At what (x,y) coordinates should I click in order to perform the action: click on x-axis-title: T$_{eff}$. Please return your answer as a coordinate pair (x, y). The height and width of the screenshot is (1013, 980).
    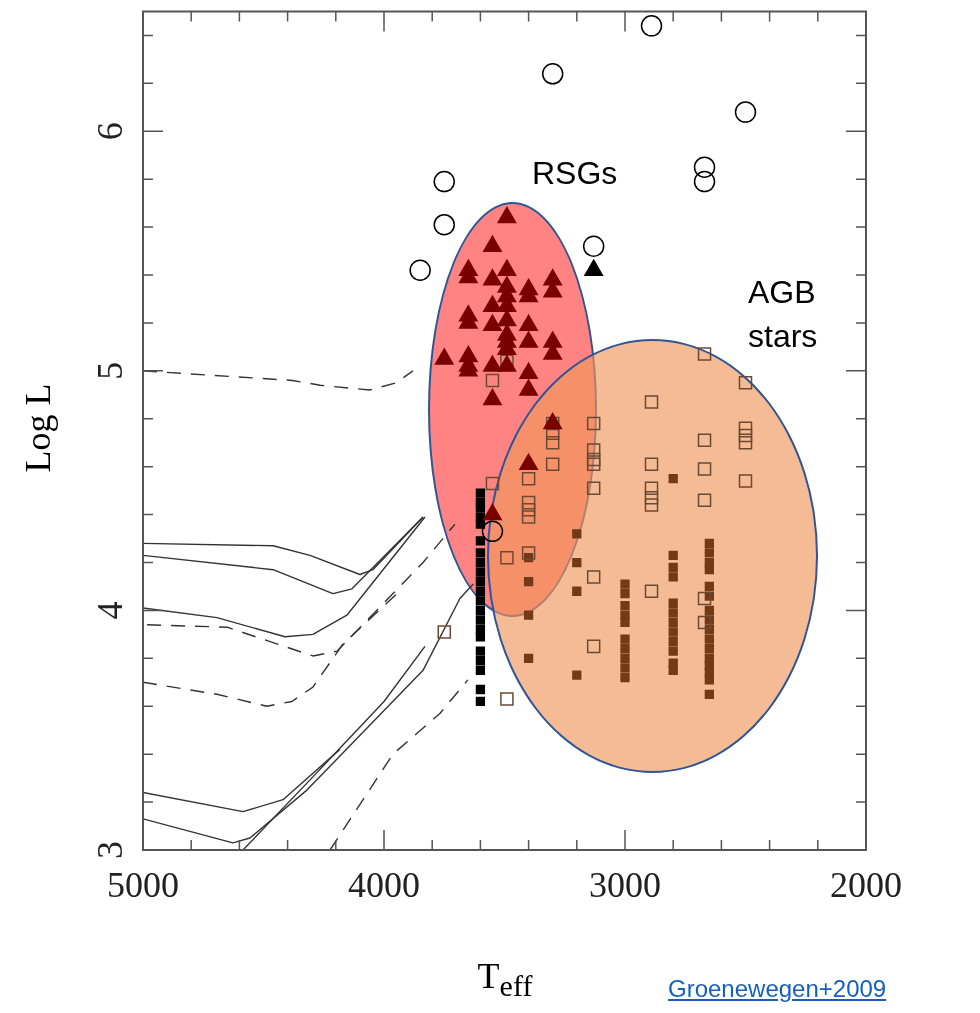
    Looking at the image, I should click on (505, 979).